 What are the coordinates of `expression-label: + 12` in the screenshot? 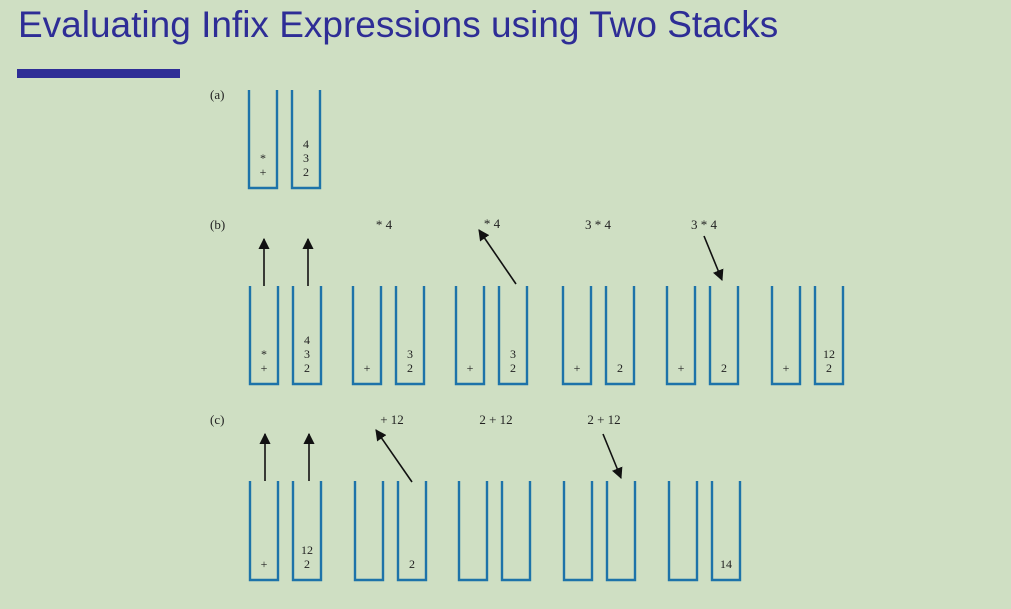 It's located at (392, 419).